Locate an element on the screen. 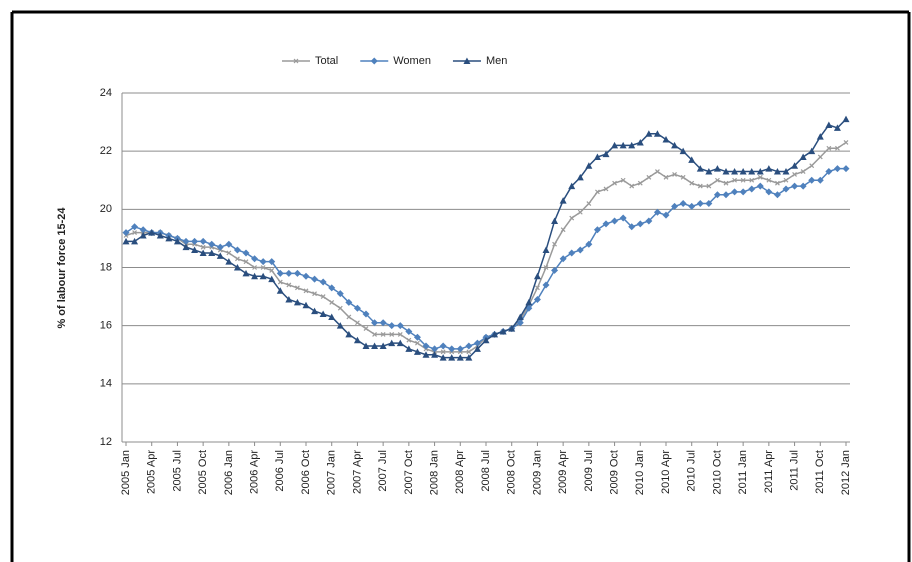 The height and width of the screenshot is (562, 912). x-tick-label: 2008 Jan is located at coordinates (434, 472).